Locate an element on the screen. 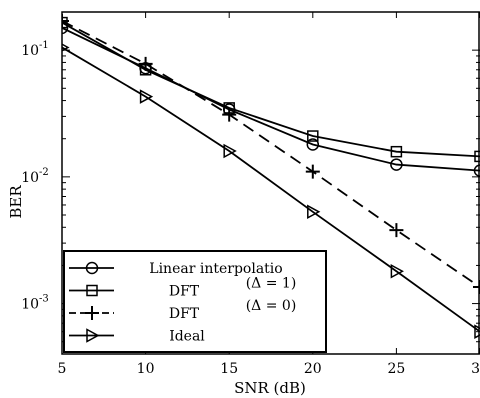  x-axis-label: SNR (dB) is located at coordinates (270, 388).